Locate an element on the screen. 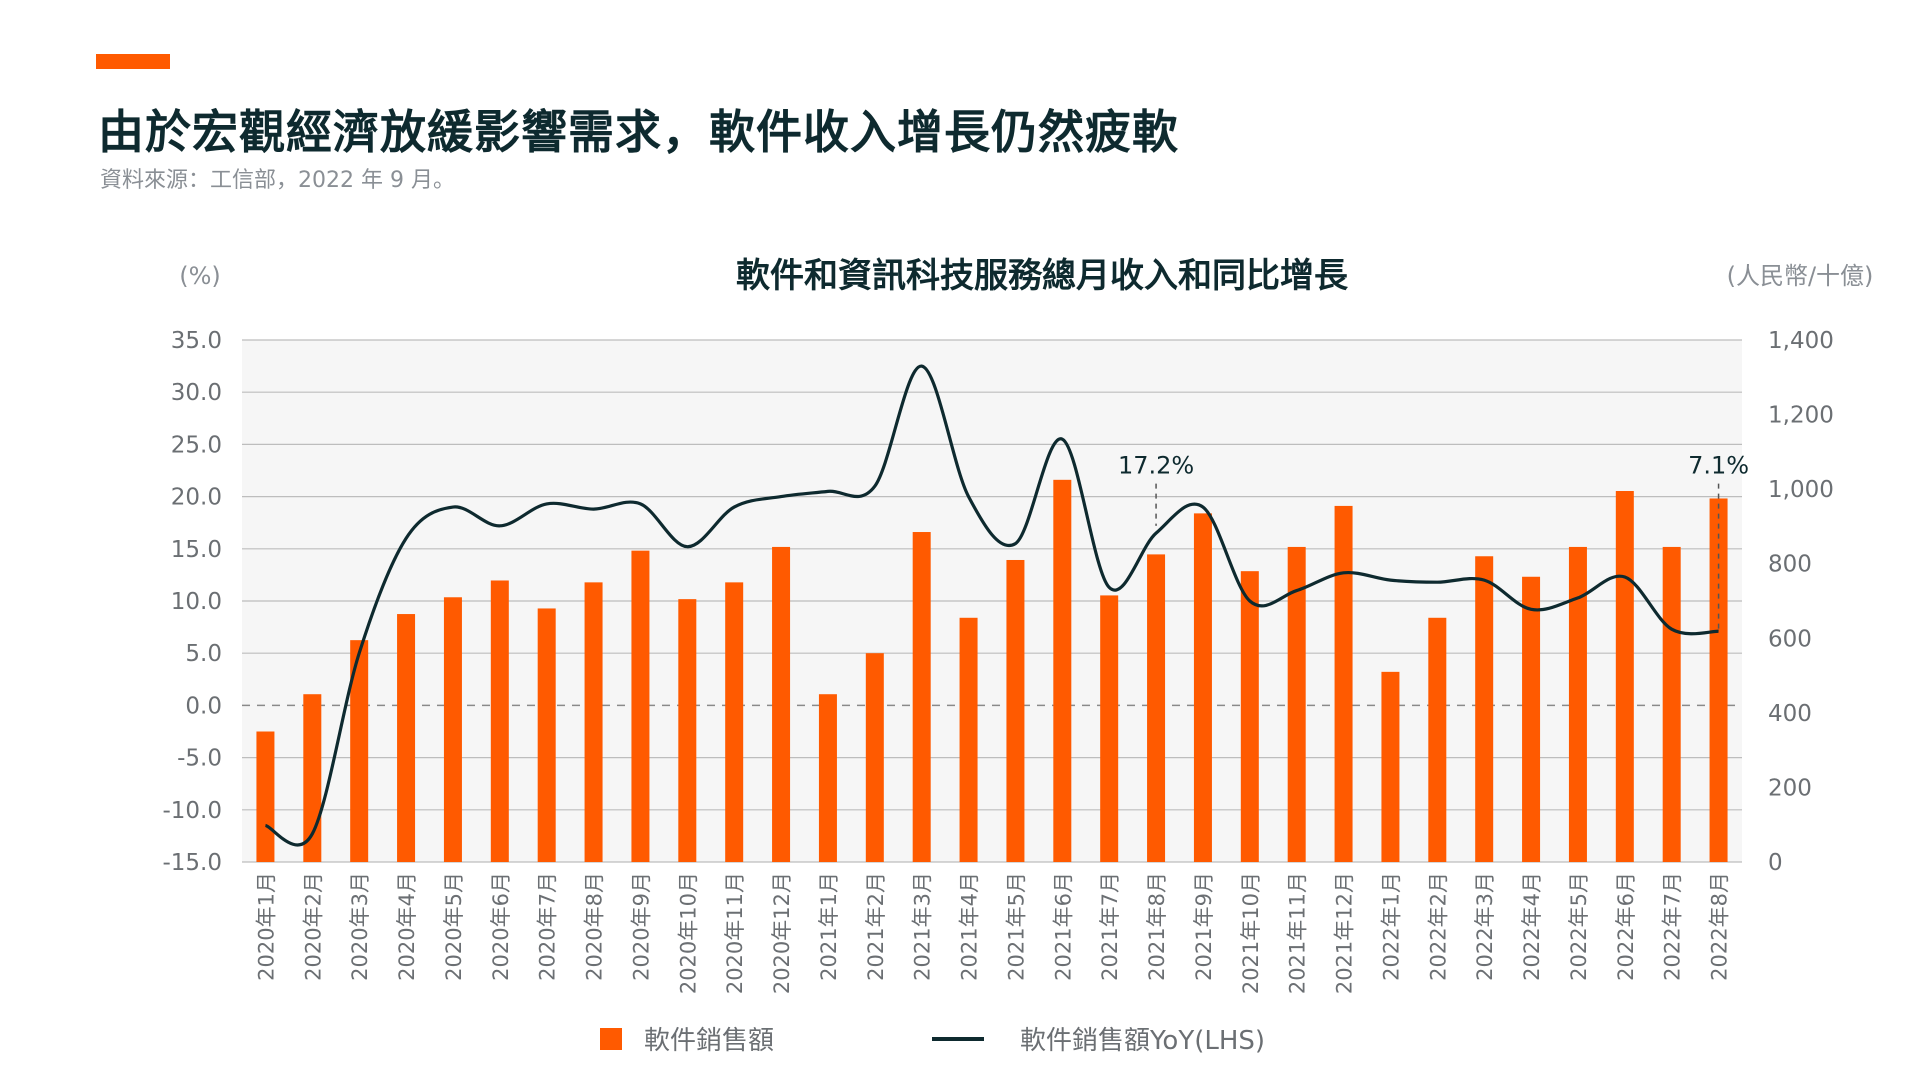 The width and height of the screenshot is (1920, 1080). x-tick-label: 2020年10月 is located at coordinates (688, 933).